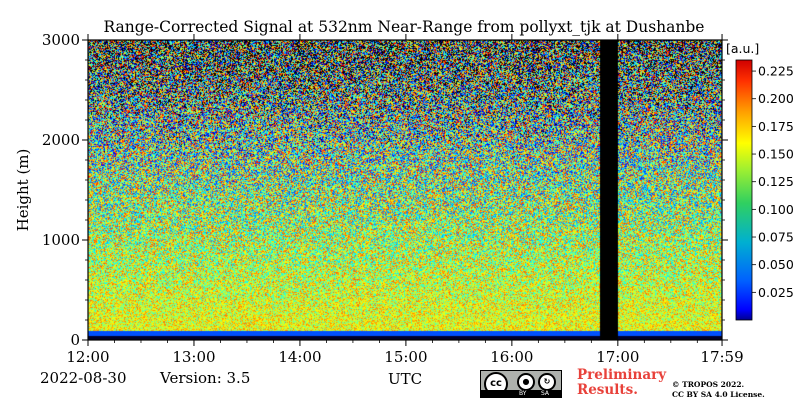  Describe the element at coordinates (744, 190) in the screenshot. I see `colorbar` at that location.